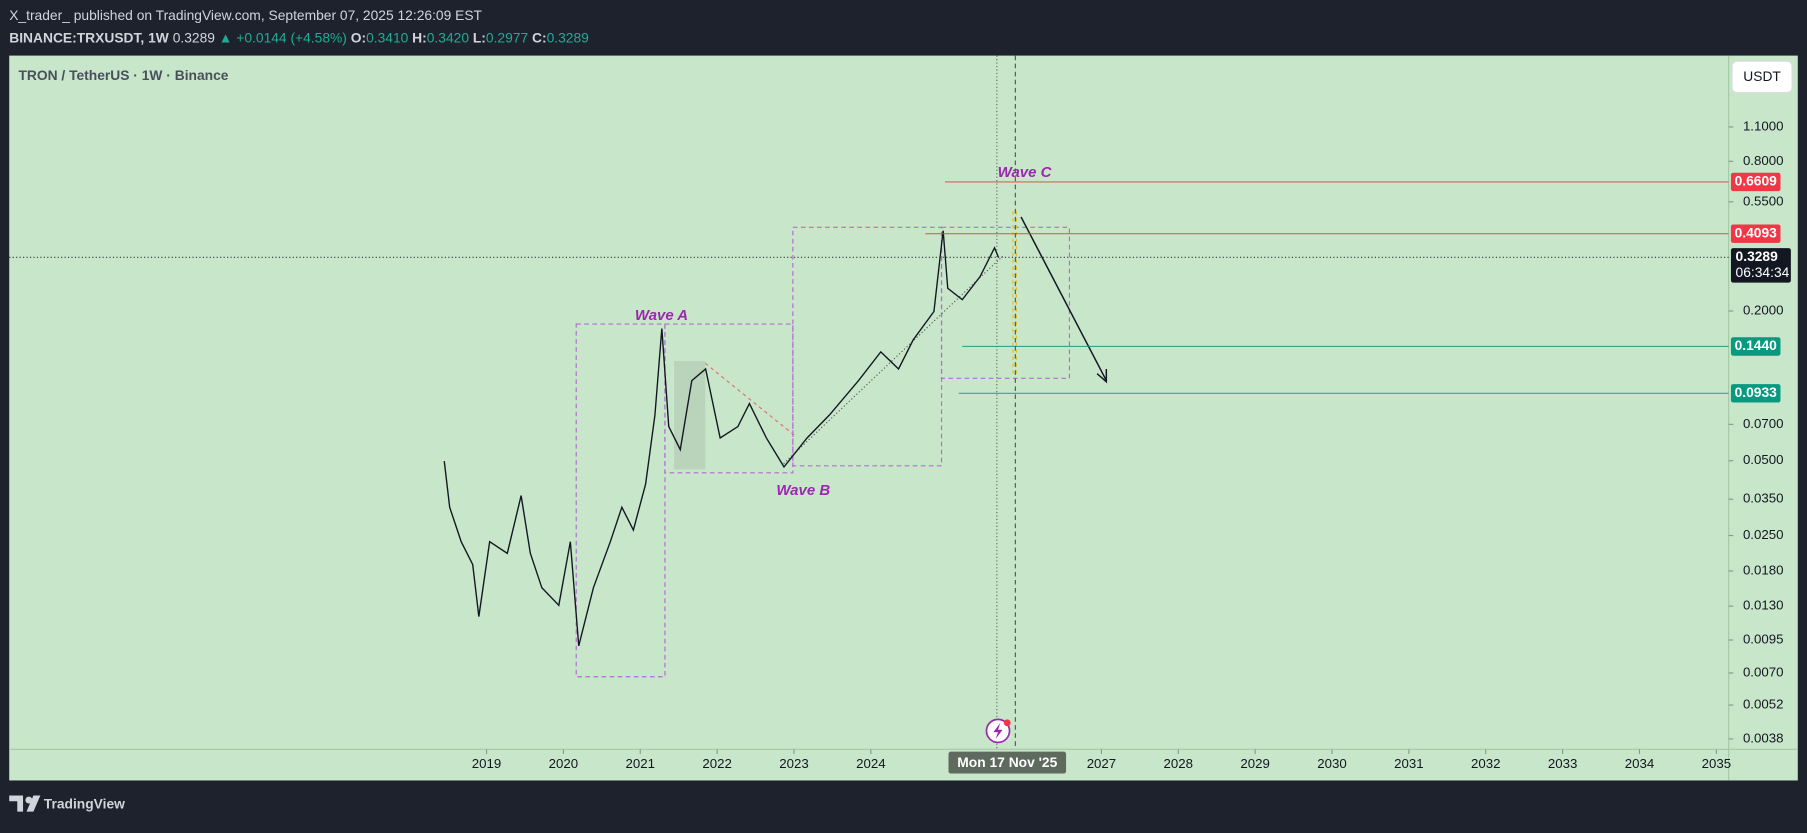 This screenshot has width=1807, height=833. What do you see at coordinates (1763, 423) in the screenshot?
I see `y-tick-label: 0.0700` at bounding box center [1763, 423].